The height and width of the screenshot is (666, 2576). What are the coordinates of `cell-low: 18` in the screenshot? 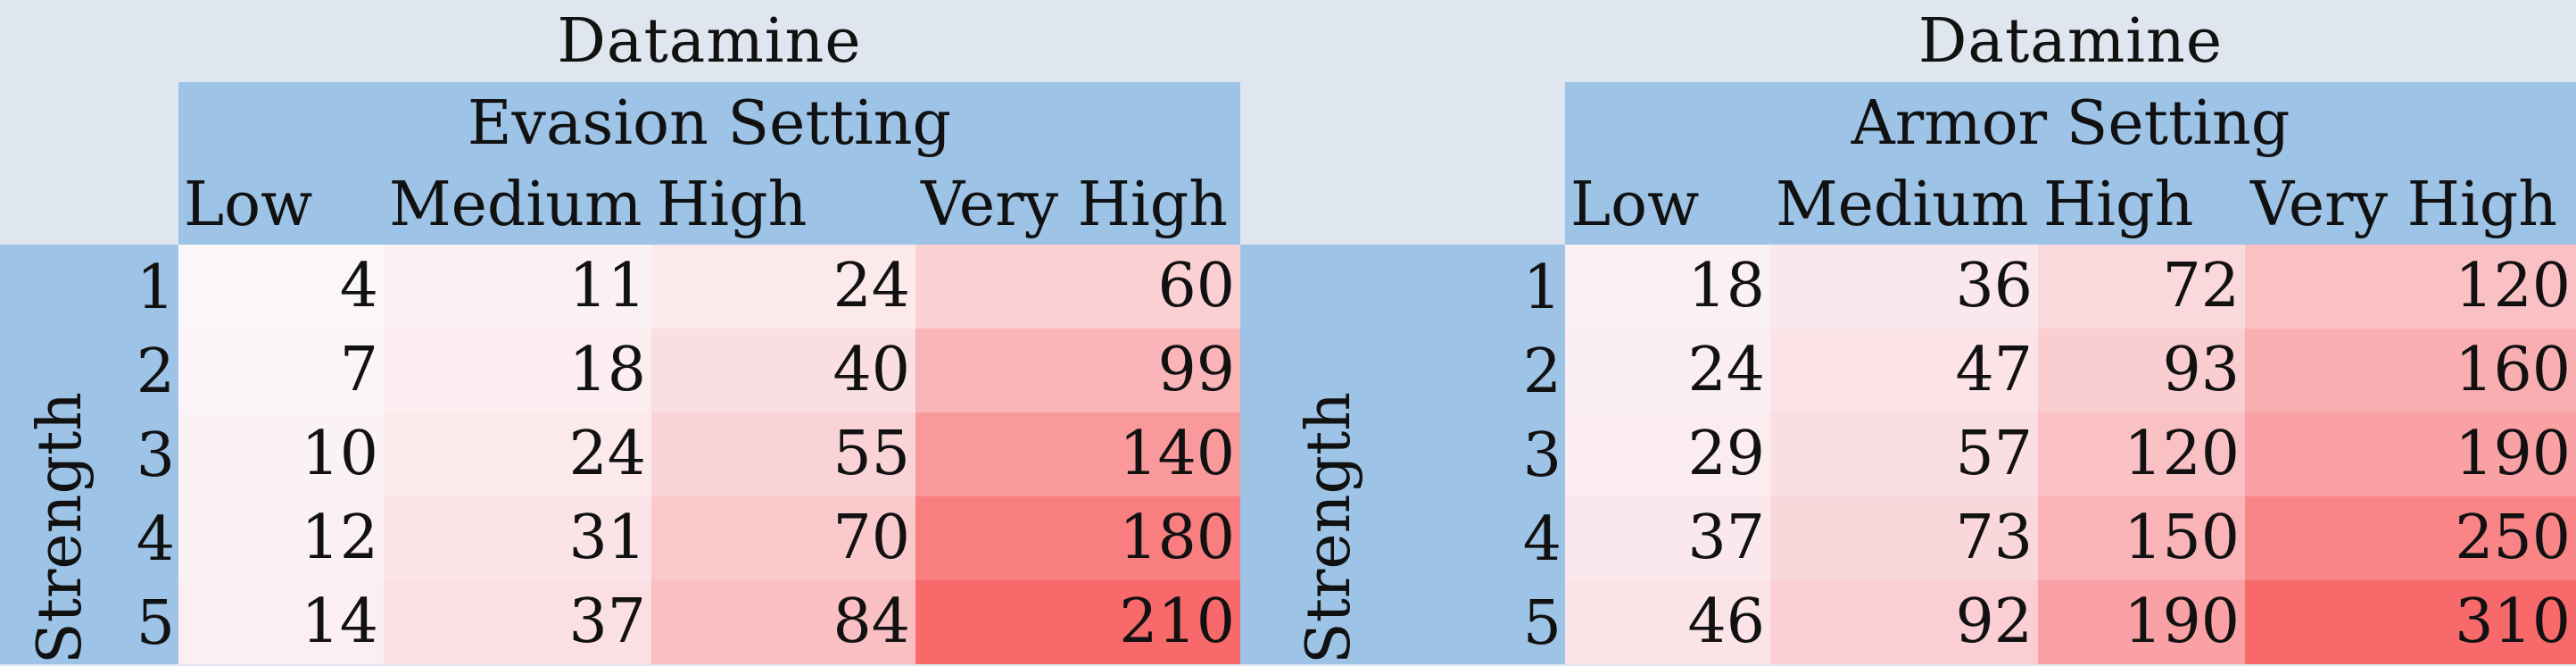 It's located at (1667, 287).